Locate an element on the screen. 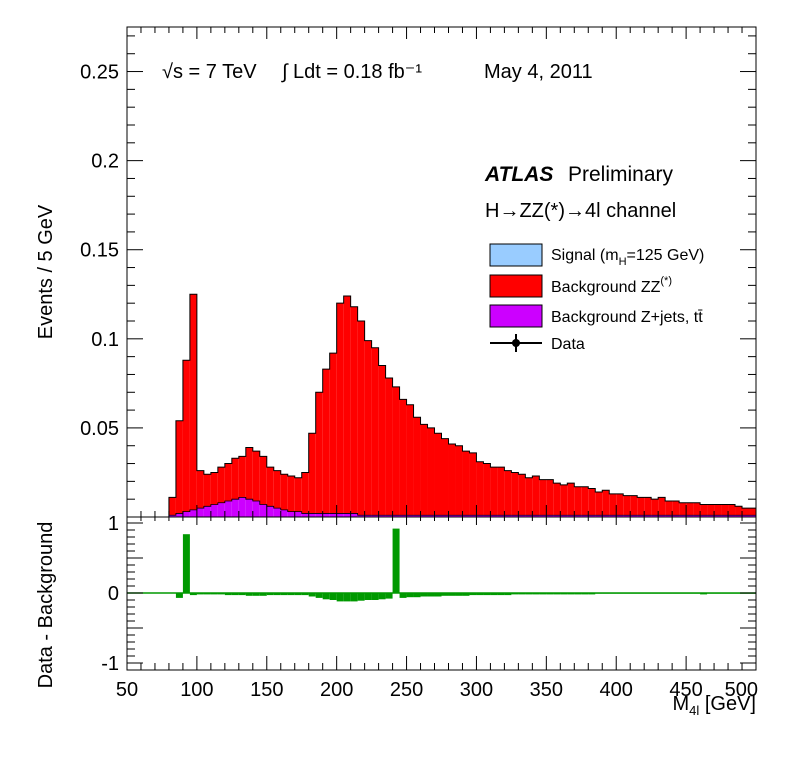 This screenshot has height=772, width=796. y-tick-label: 0.15 is located at coordinates (99, 251).